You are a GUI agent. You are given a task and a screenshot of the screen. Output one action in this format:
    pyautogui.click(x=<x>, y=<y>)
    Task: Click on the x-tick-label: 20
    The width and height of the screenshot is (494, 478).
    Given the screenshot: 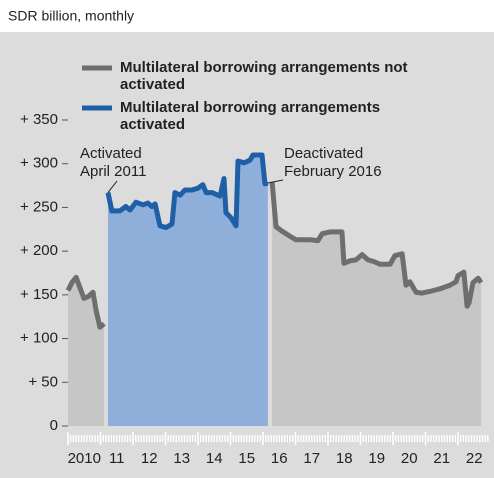 What is the action you would take?
    pyautogui.click(x=409, y=458)
    